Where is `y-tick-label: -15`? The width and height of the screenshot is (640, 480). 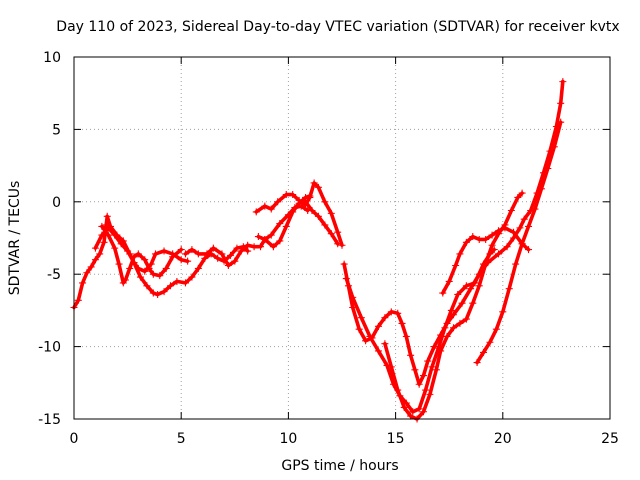 y-tick-label: -15 is located at coordinates (49, 420).